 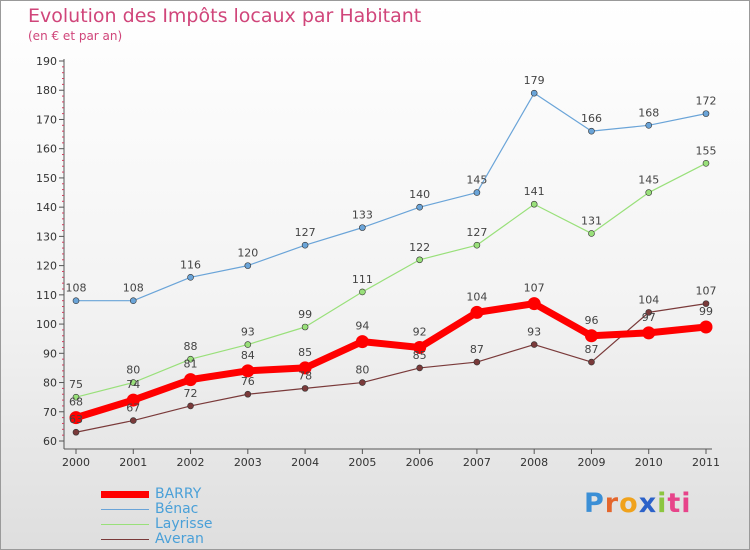 I want to click on logo-letter: o, so click(x=629, y=503).